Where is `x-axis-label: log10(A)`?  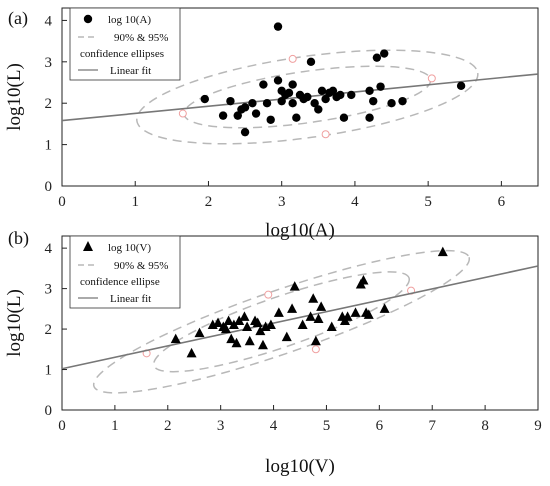 x-axis-label: log10(A) is located at coordinates (300, 230).